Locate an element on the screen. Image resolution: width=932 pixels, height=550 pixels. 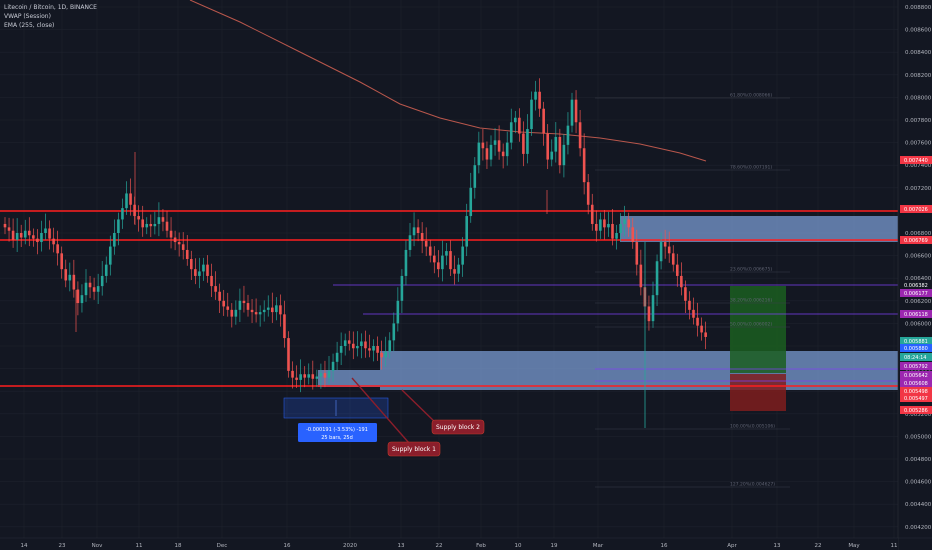
price-axis-label: 0.006600 is located at coordinates (918, 257).